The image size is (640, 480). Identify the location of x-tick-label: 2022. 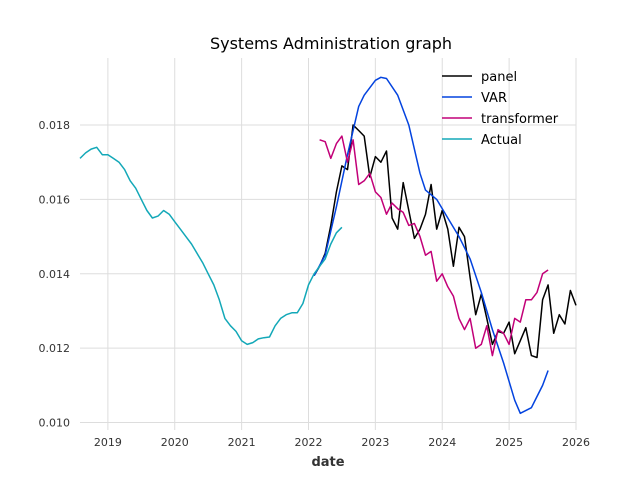
(308, 442).